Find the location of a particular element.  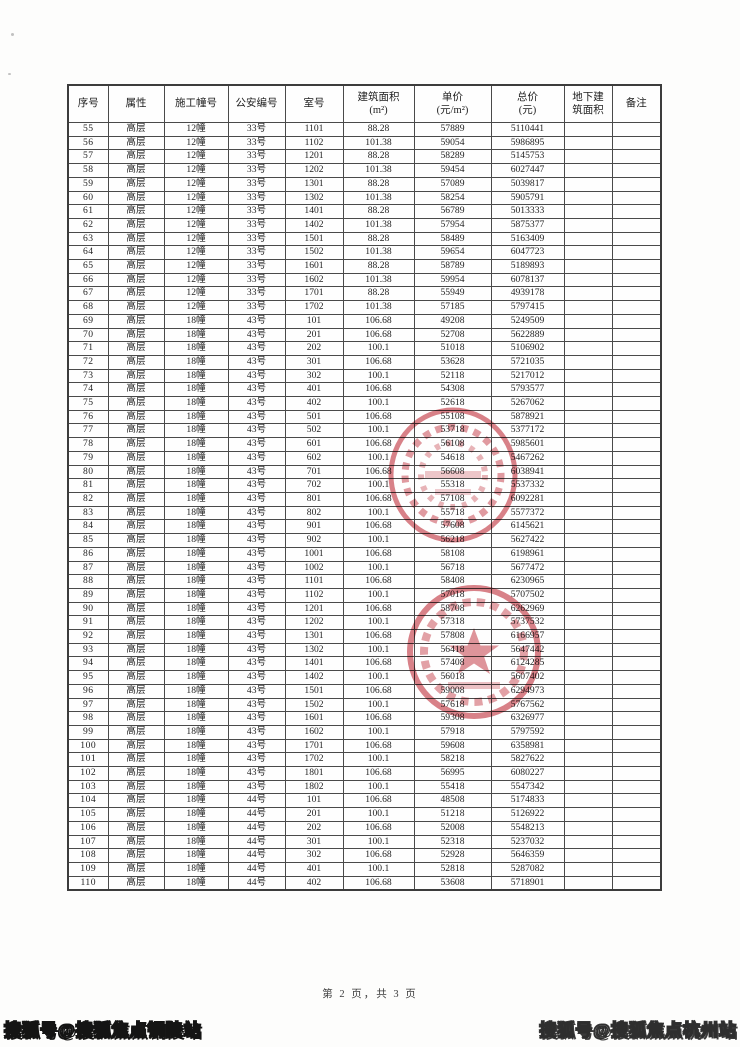

cell: 56 is located at coordinates (88, 143).